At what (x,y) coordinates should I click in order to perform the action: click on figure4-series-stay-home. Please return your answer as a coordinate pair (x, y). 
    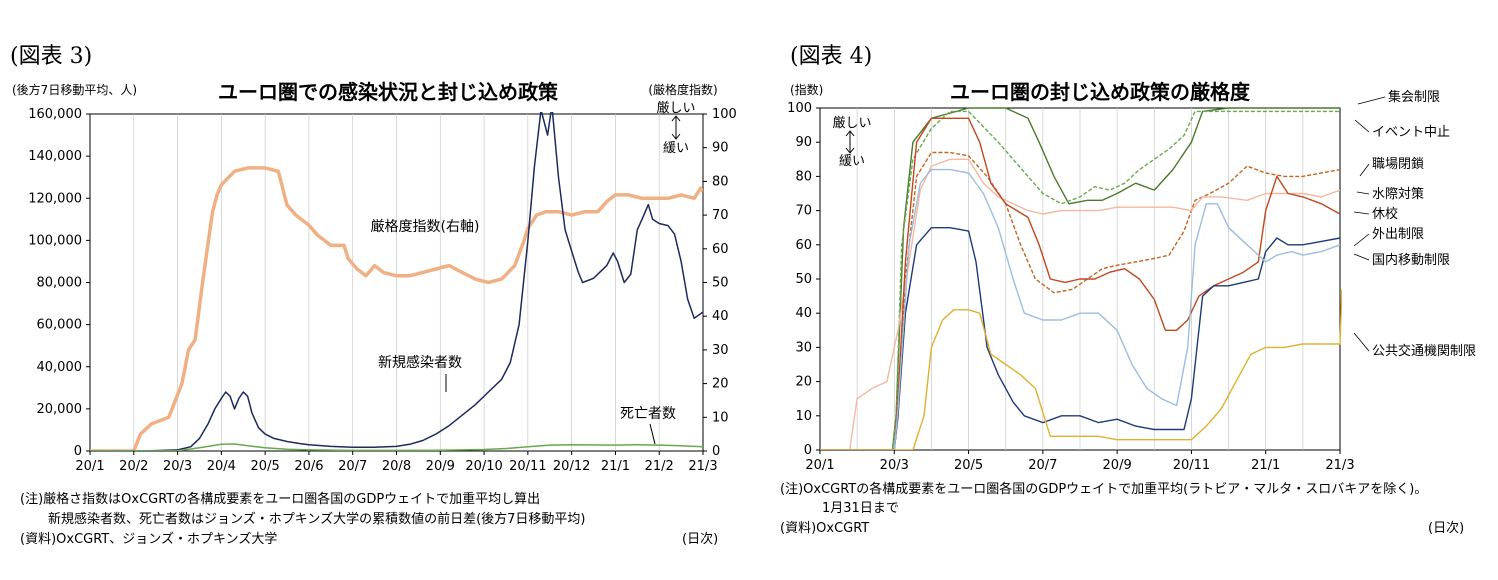
    Looking at the image, I should click on (1080, 338).